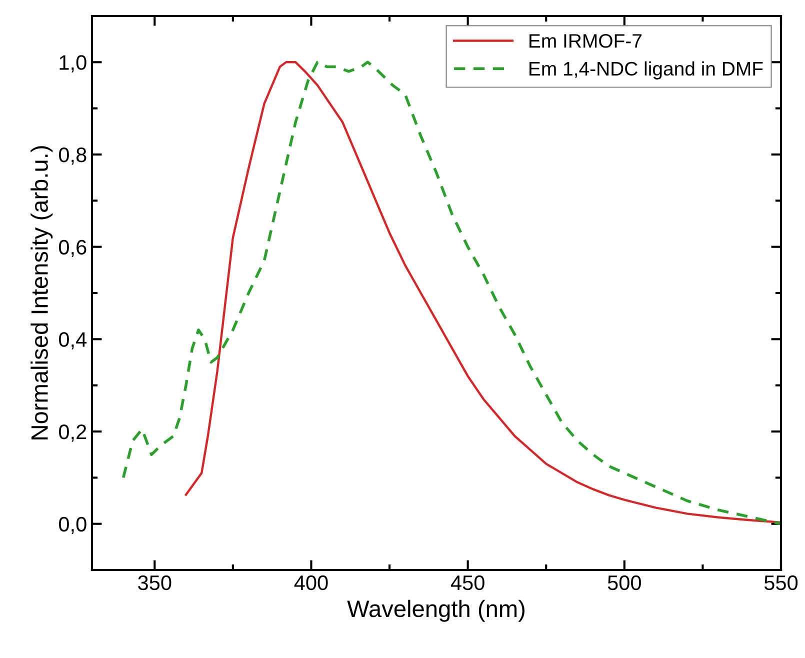 The height and width of the screenshot is (658, 805). What do you see at coordinates (435, 611) in the screenshot?
I see `x-axis-title: Wavelength (nm)` at bounding box center [435, 611].